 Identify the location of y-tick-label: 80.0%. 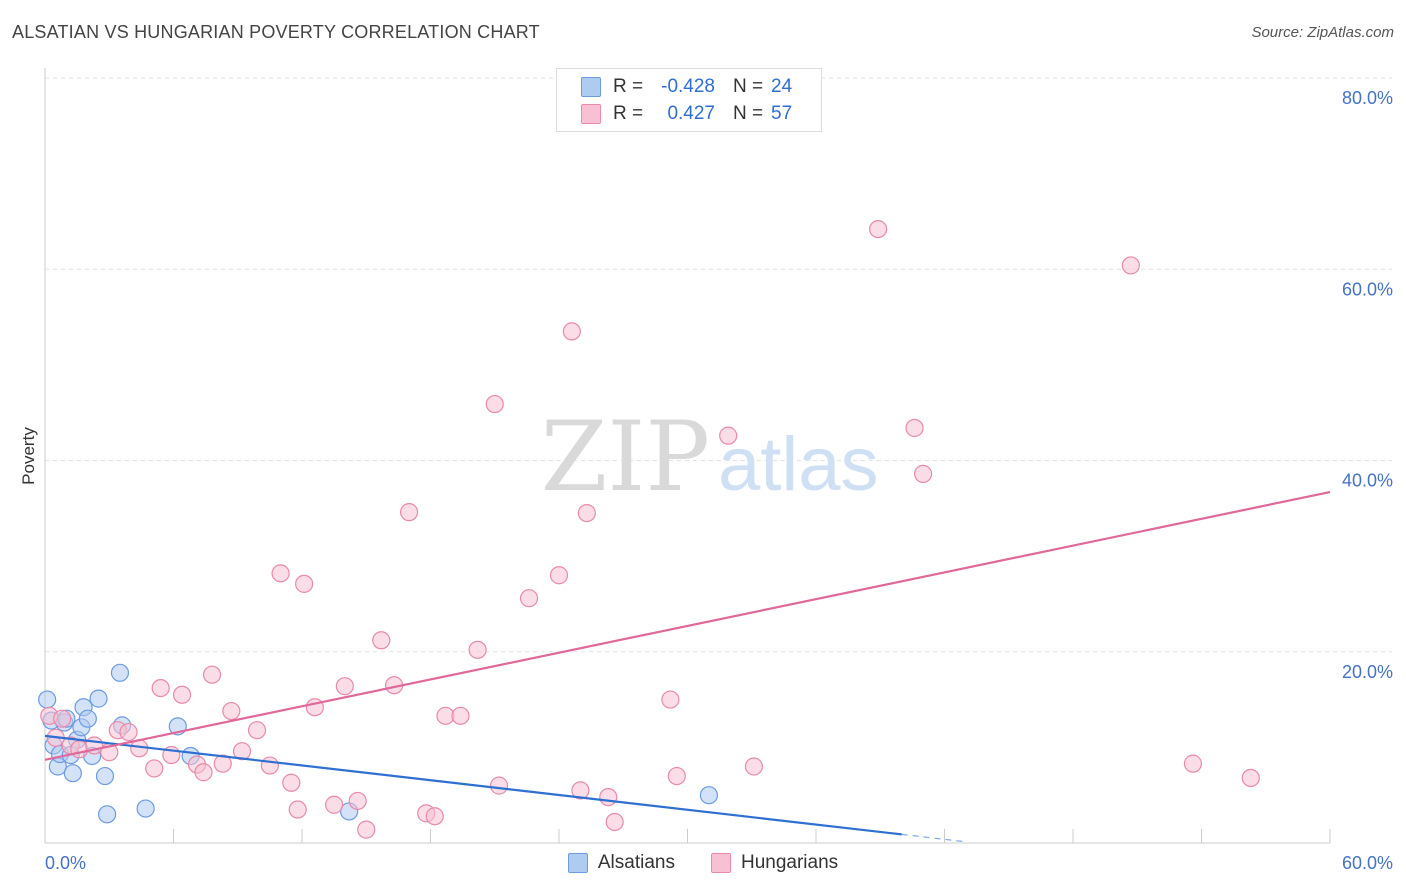
(1367, 98).